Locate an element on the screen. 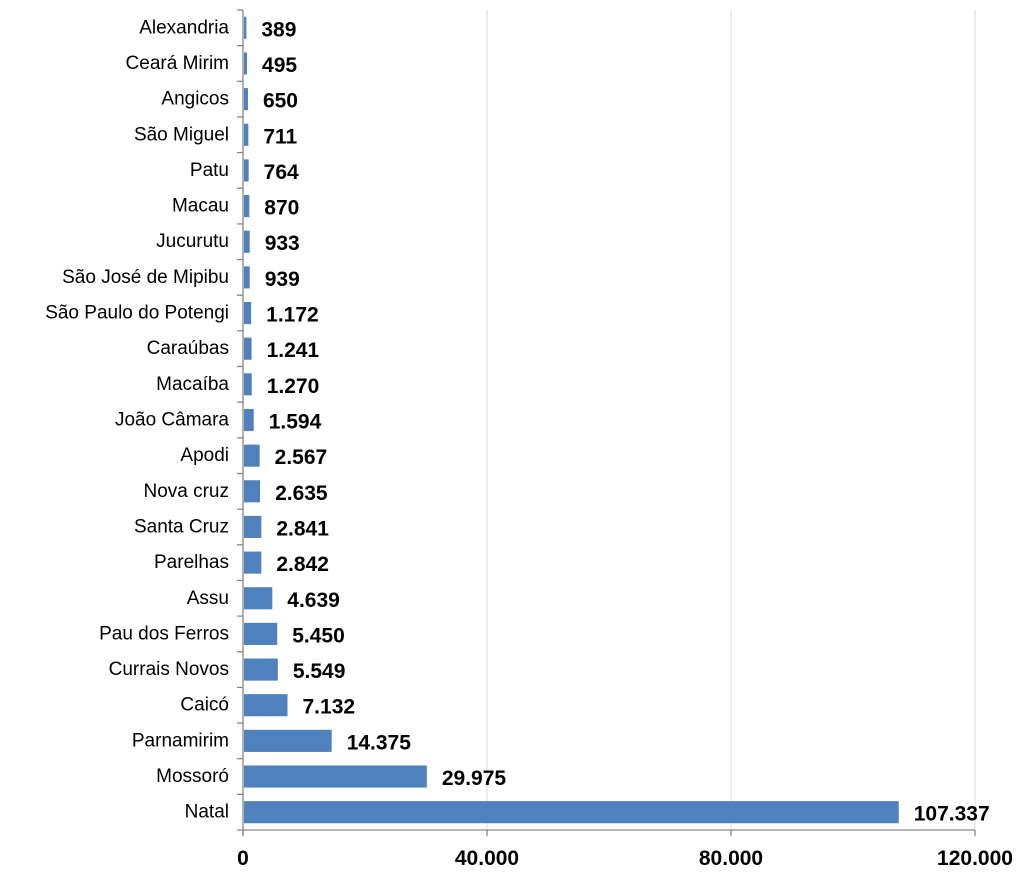  category-label: Currais Novos is located at coordinates (169, 669).